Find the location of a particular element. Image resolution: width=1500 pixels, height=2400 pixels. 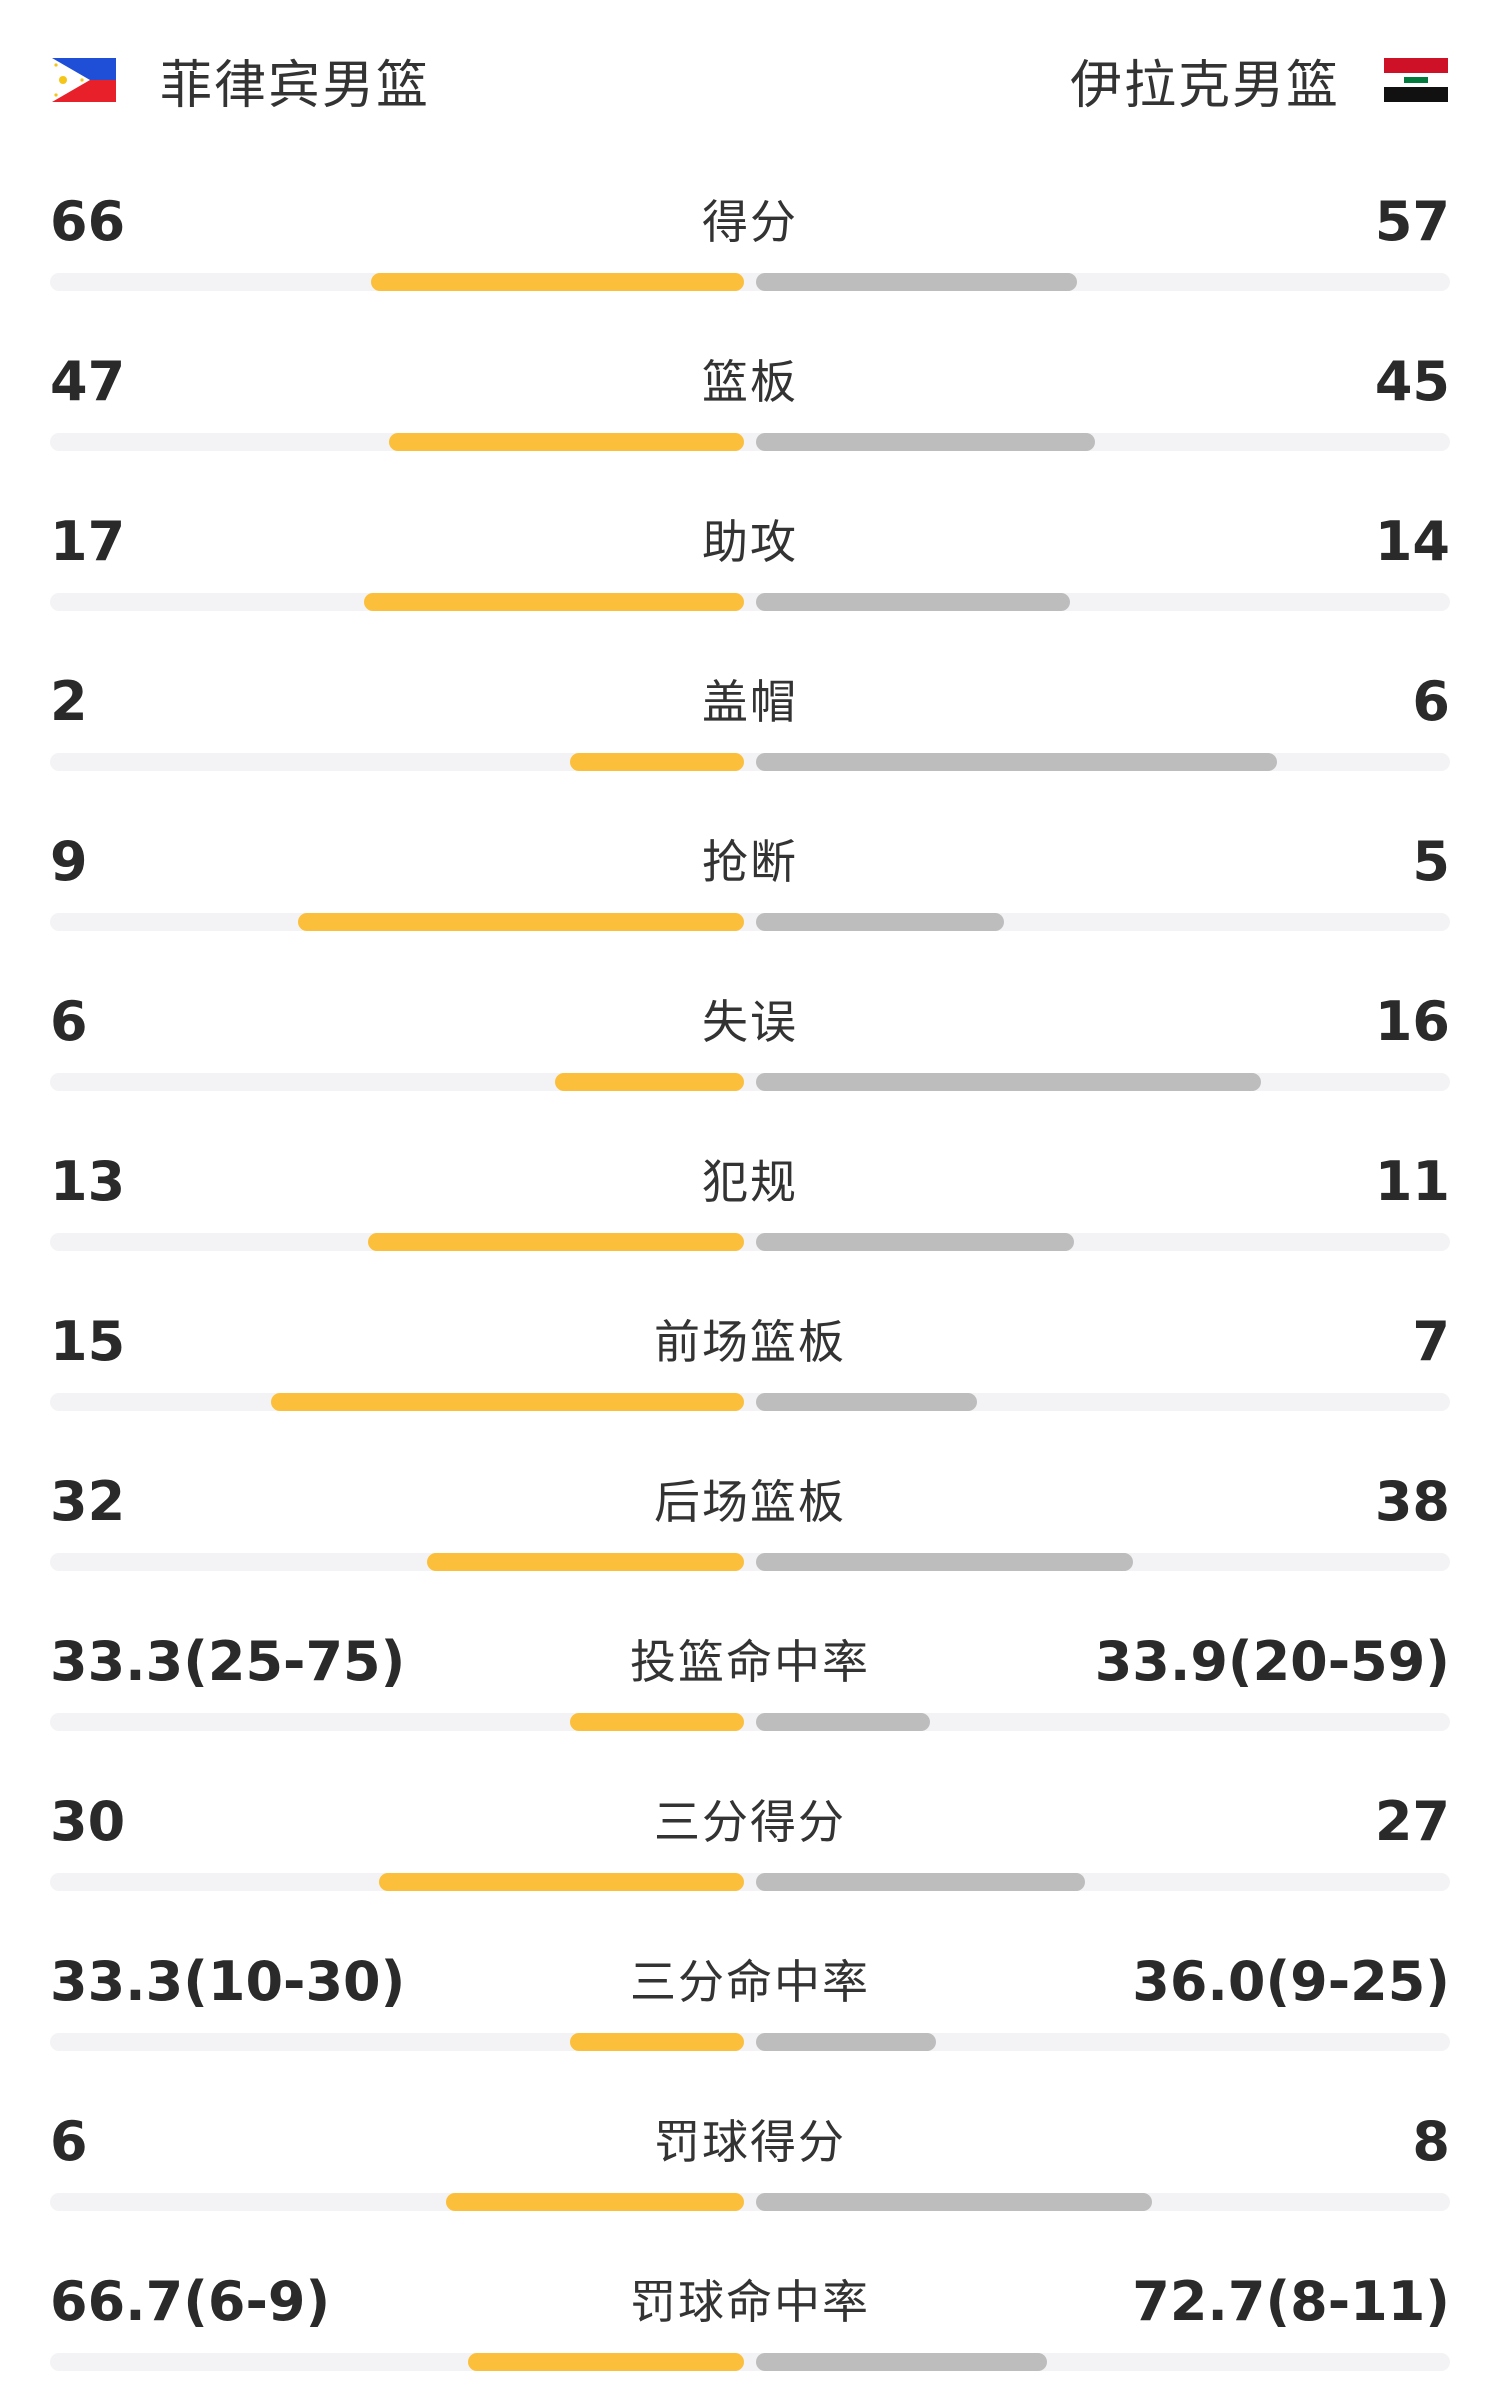

away-stat-value: 57 is located at coordinates (1412, 221).